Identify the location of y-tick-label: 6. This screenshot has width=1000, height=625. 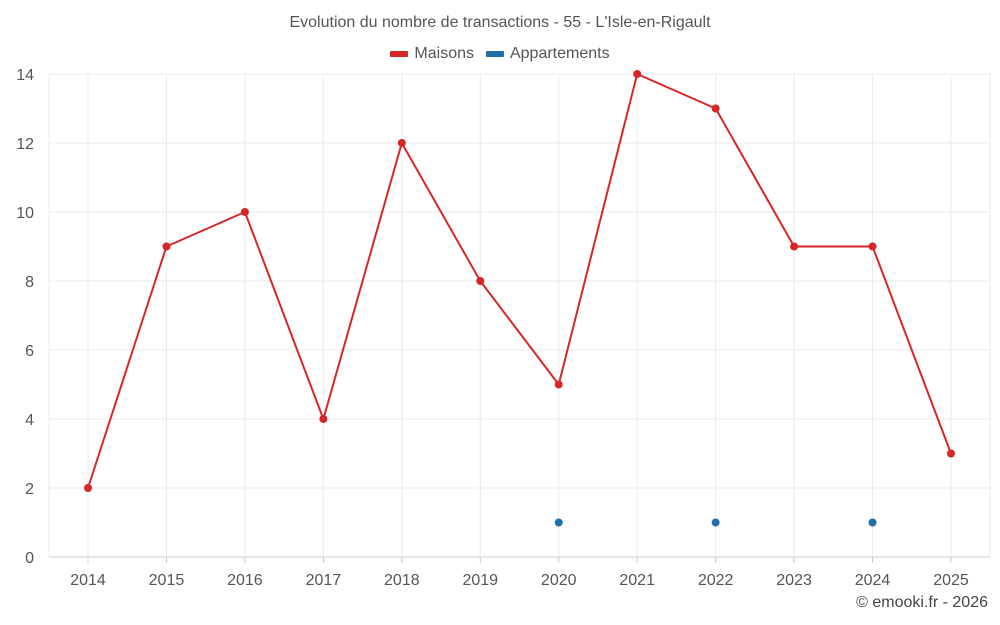
(29, 351).